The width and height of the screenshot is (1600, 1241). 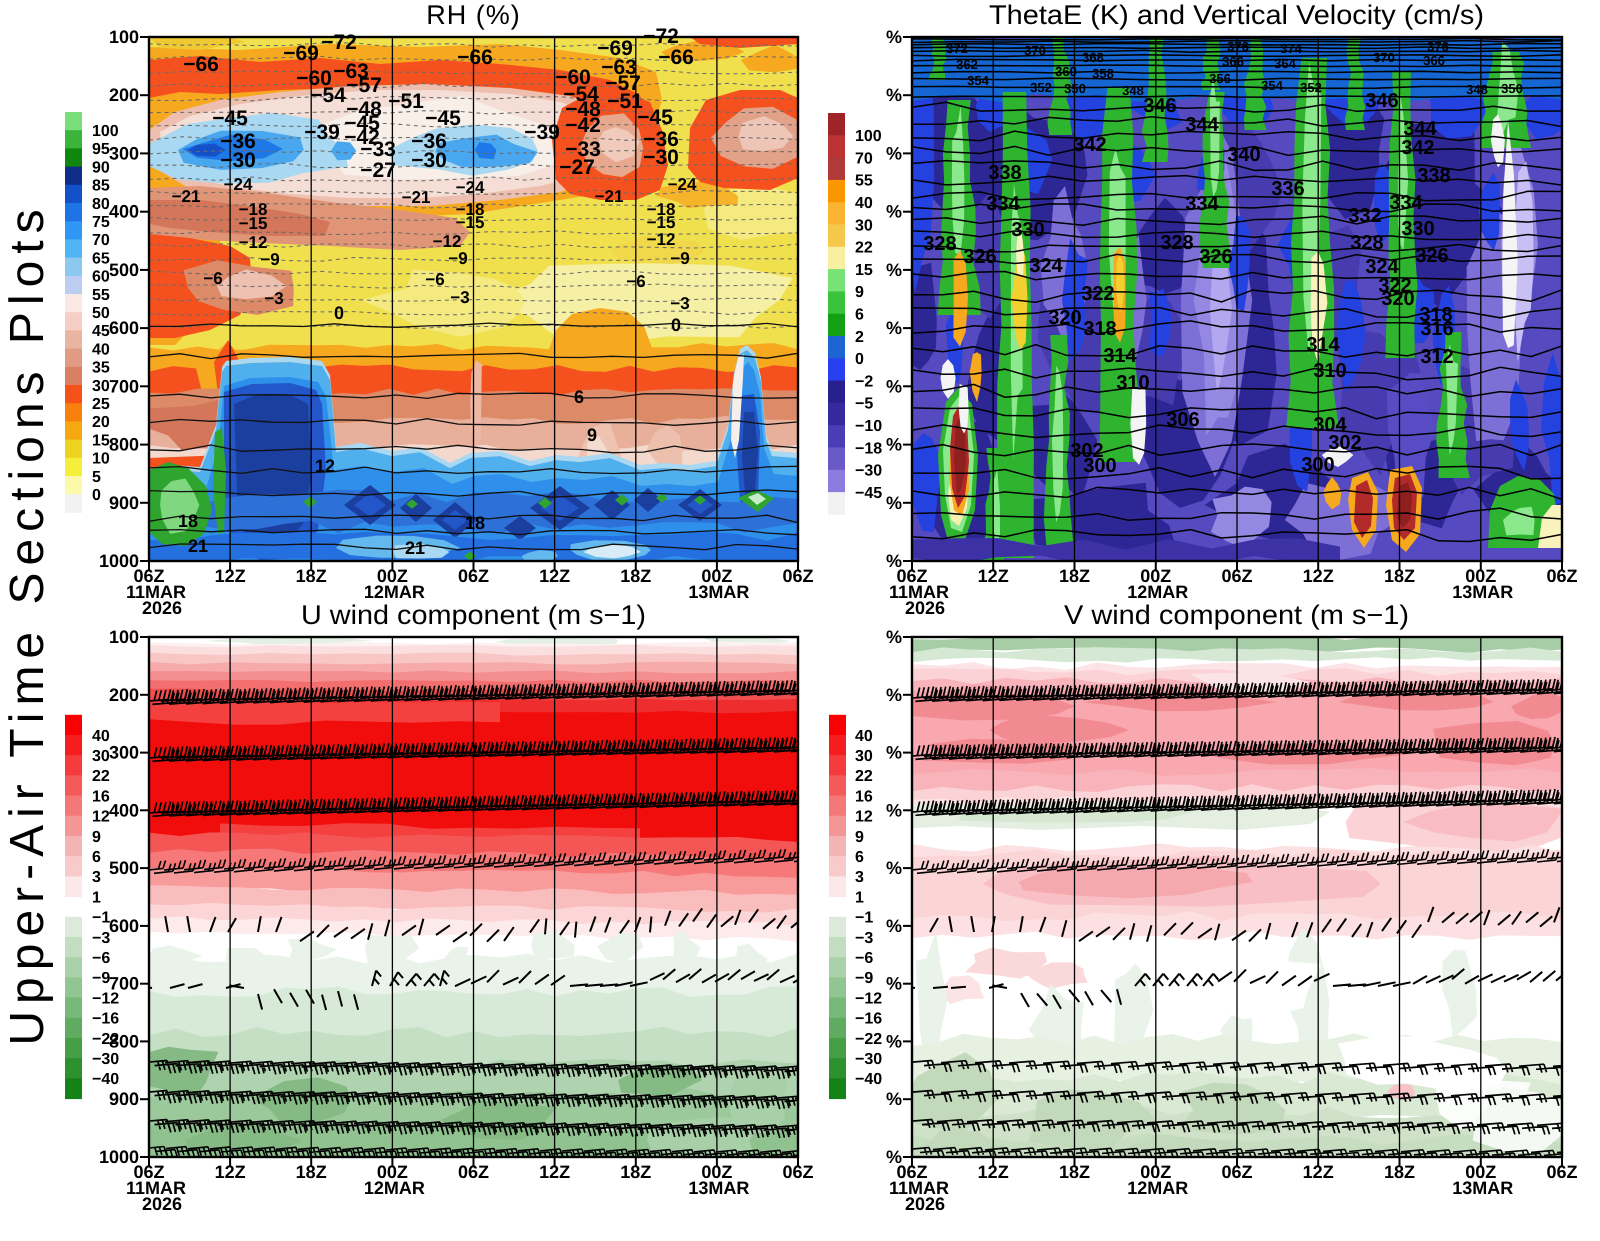 What do you see at coordinates (475, 523) in the screenshot?
I see `svg-text: 18` at bounding box center [475, 523].